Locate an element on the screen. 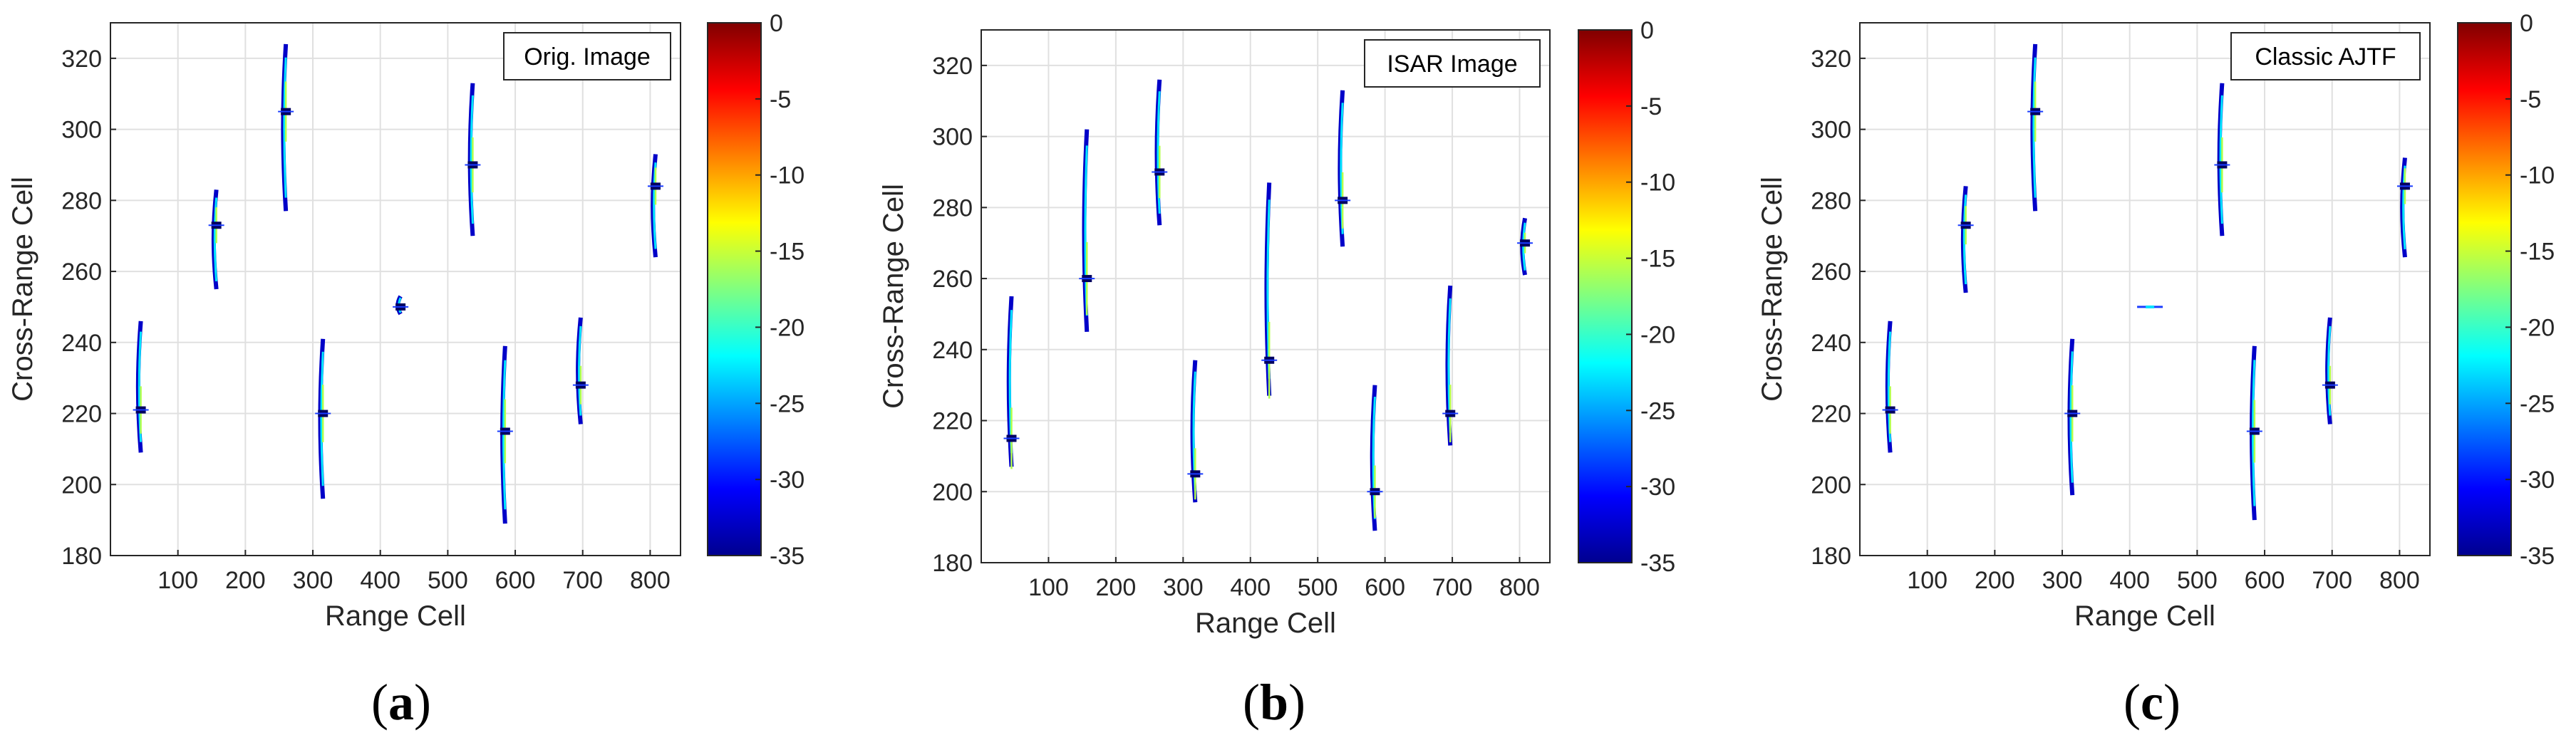  caption-letter: b is located at coordinates (1274, 702).